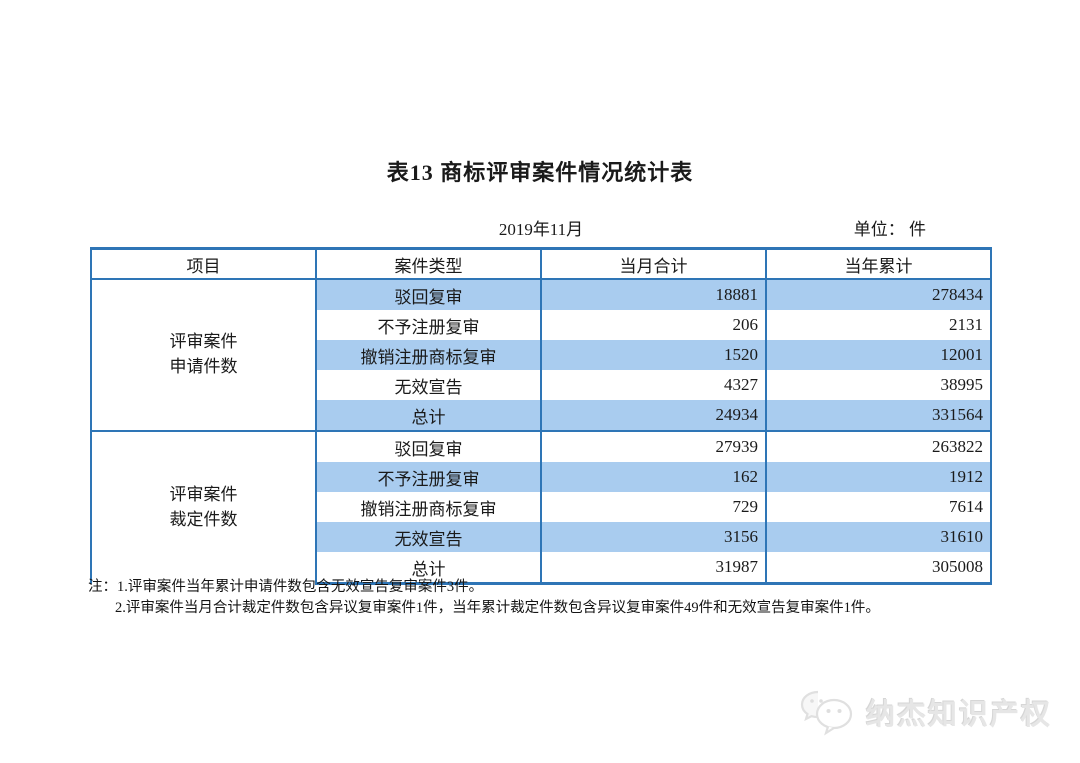 The image size is (1080, 763). I want to click on year-cumulative-cell: 1912, so click(878, 477).